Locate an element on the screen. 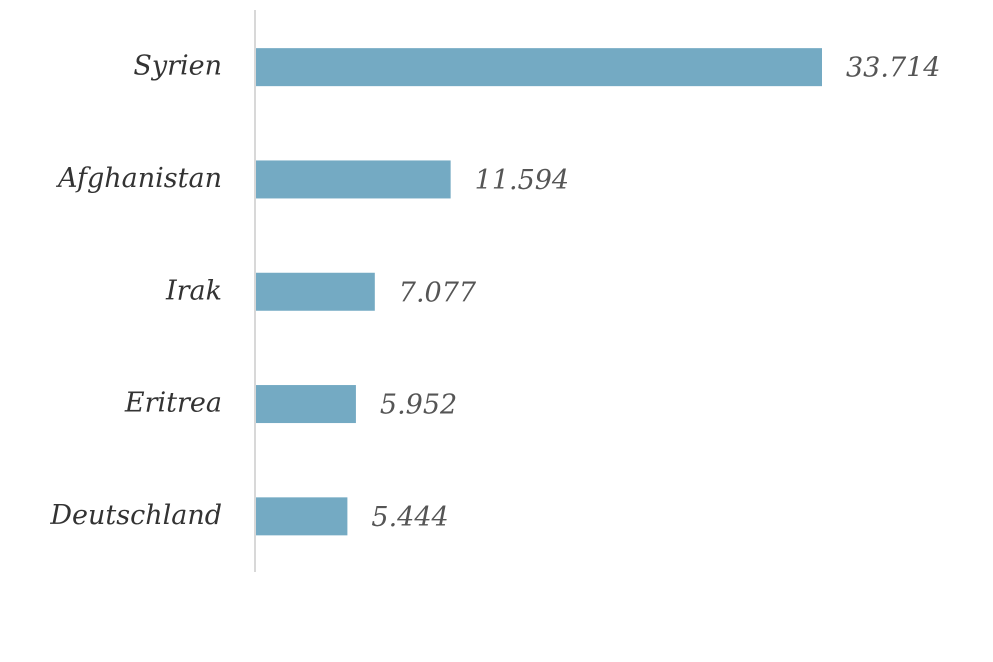 This screenshot has height=662, width=993. category-label: Irak is located at coordinates (193, 290).